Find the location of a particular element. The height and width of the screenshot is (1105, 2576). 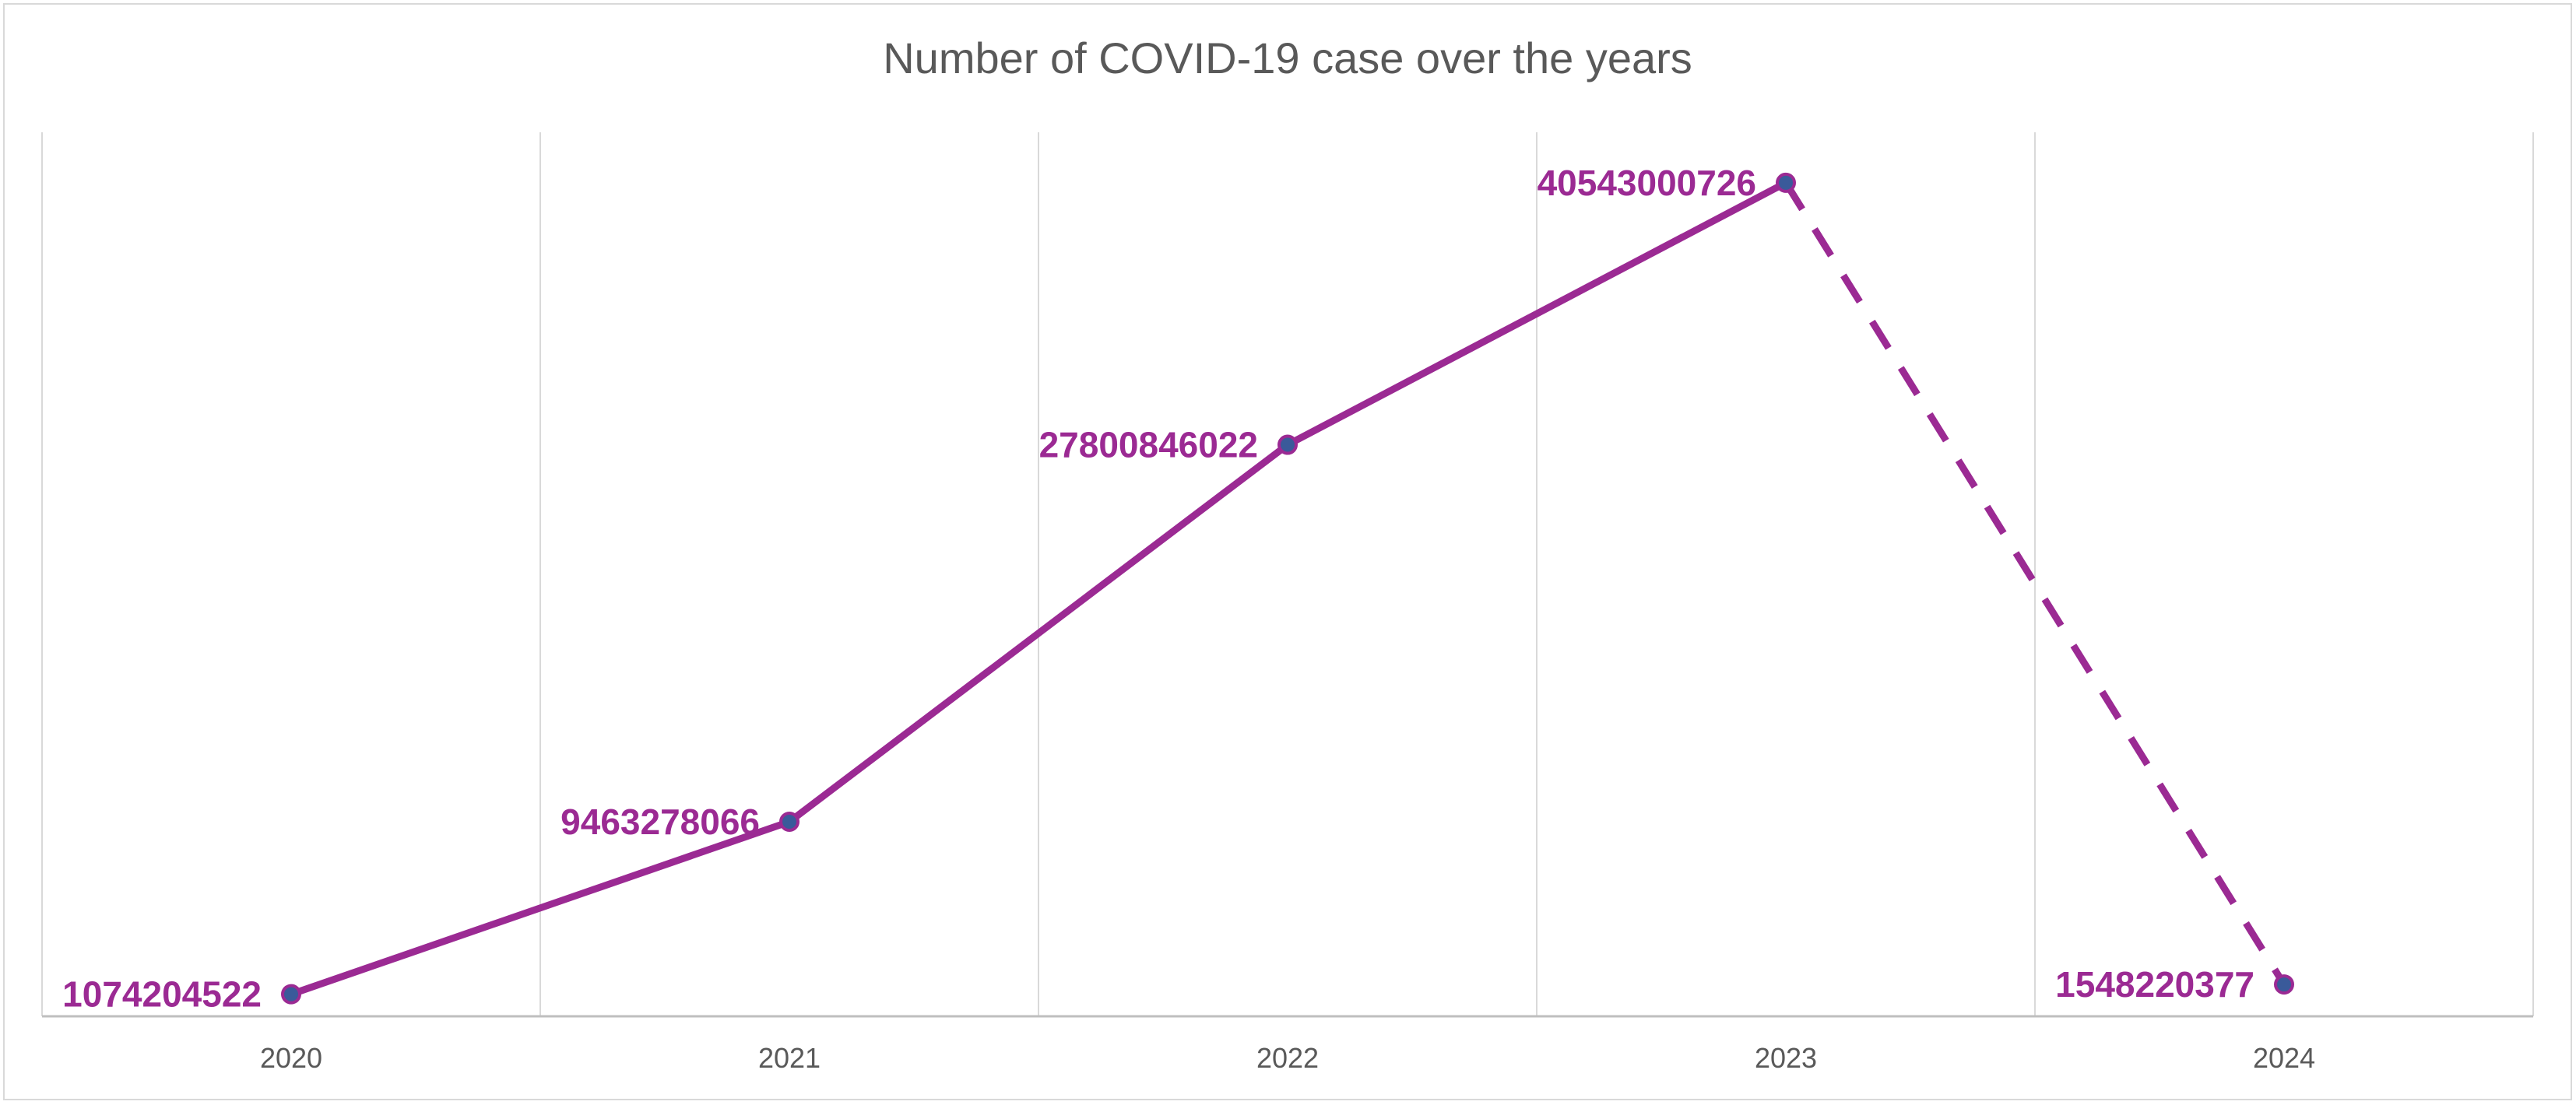

data-label: 40543000726 is located at coordinates (1647, 183).